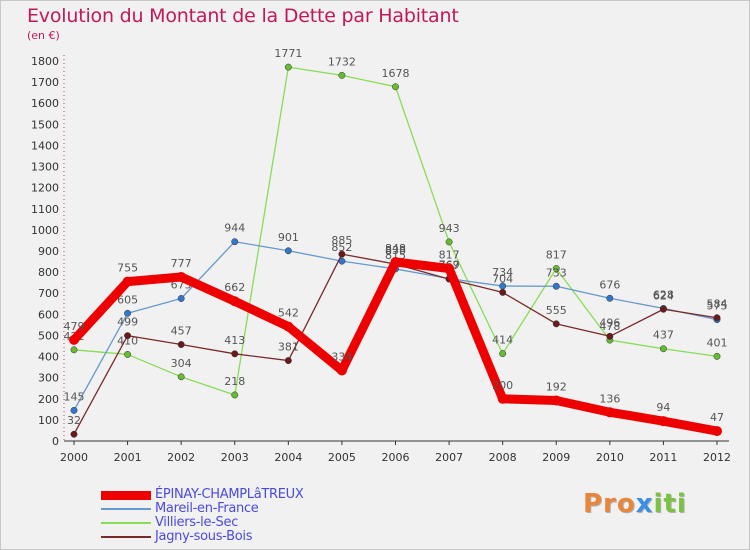 Image resolution: width=750 pixels, height=550 pixels. What do you see at coordinates (181, 457) in the screenshot?
I see `x-tick-label: 2002` at bounding box center [181, 457].